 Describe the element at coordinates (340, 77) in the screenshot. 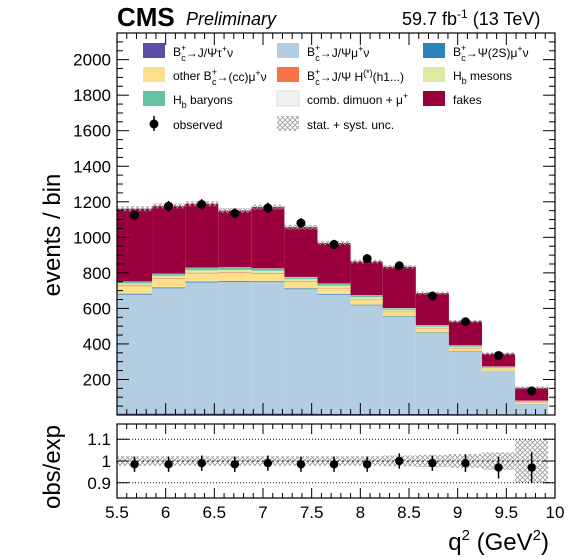

I see `legend-entry-4: B+ c→J/Ψ H(*)(h1...)` at that location.